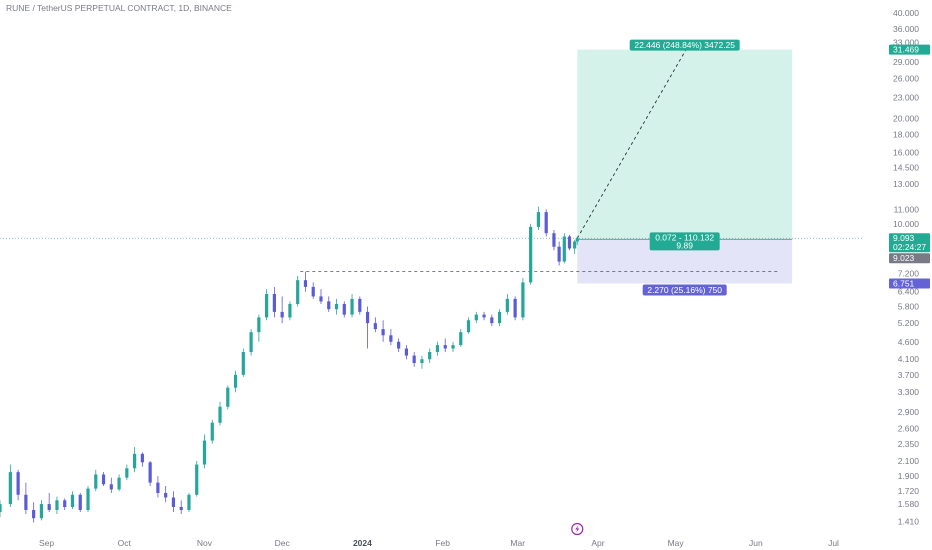  Describe the element at coordinates (439, 543) in the screenshot. I see `time-axis: Sep Oct Nov Dec 2024 Feb Mar Apr May Jun Jul` at that location.